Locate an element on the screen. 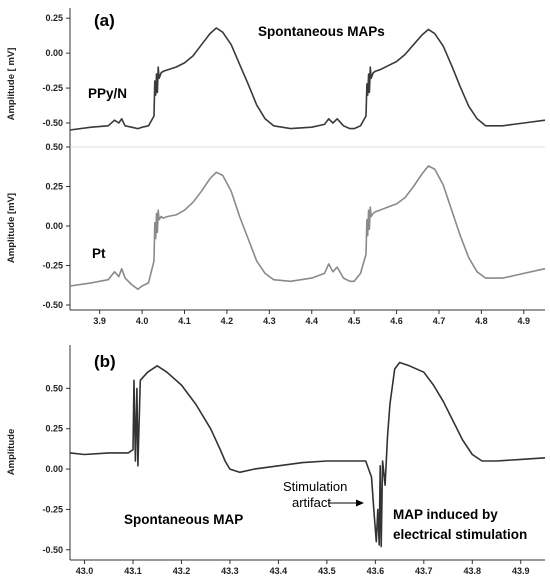 This screenshot has height=581, width=550. xtick-label: 43.8 is located at coordinates (473, 571).